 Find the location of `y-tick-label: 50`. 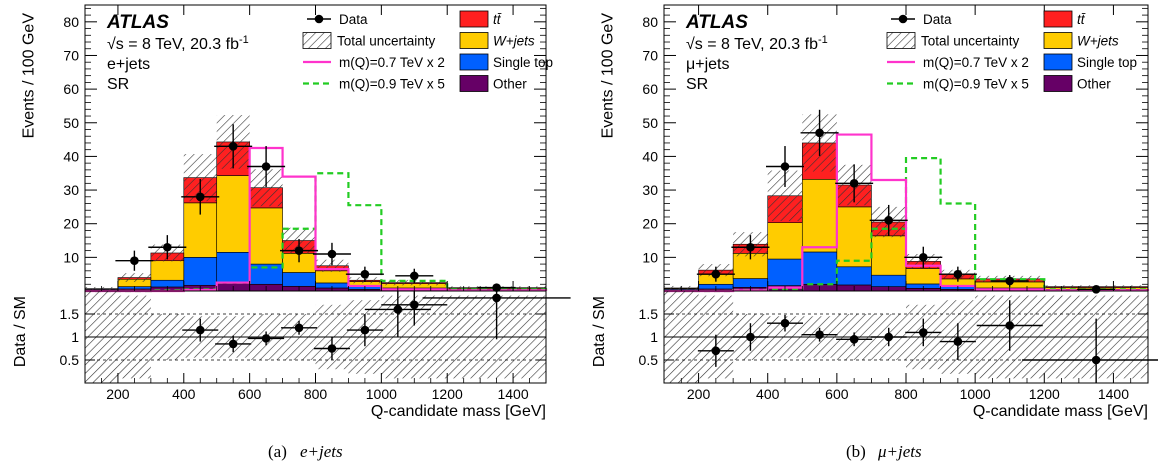

y-tick-label: 50 is located at coordinates (71, 123).